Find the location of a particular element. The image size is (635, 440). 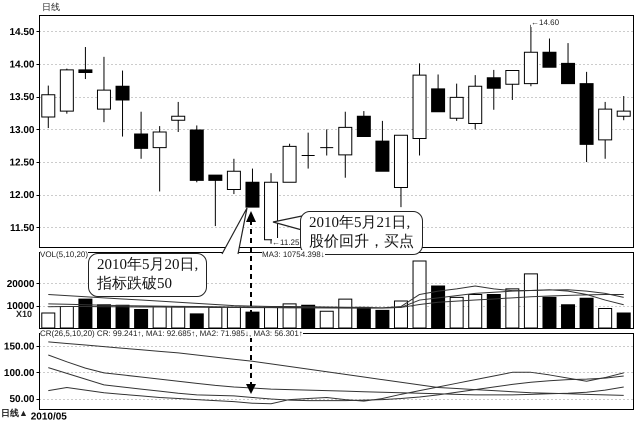

y-tick-label: 12.00 is located at coordinates (22, 196).